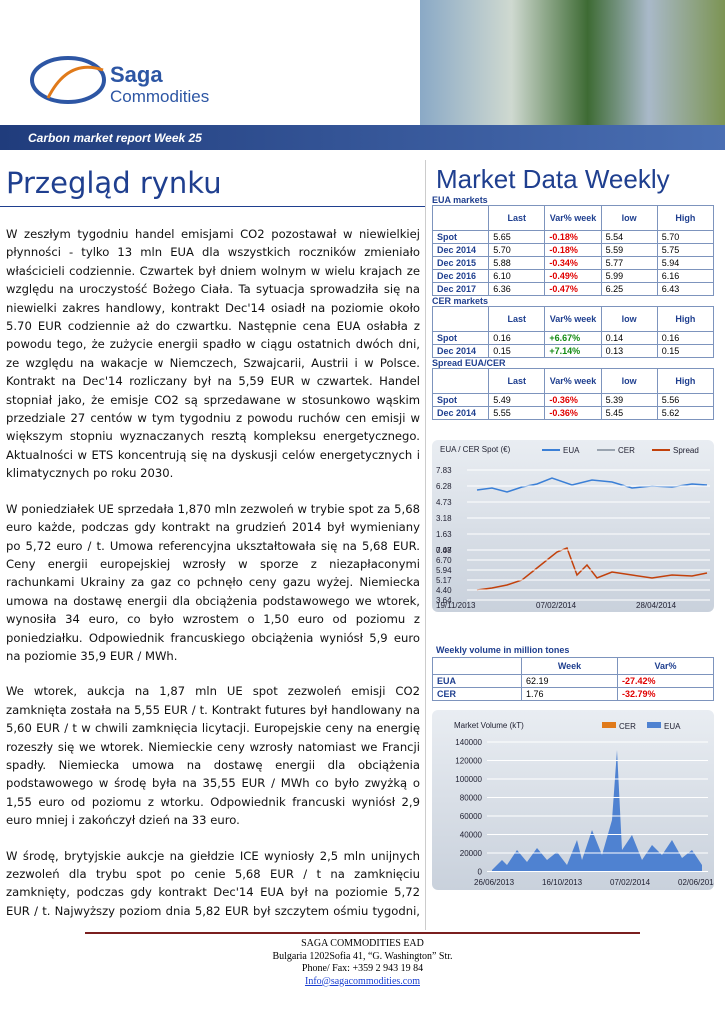  I want to click on volume-label: Weekly volume in million tones, so click(503, 650).